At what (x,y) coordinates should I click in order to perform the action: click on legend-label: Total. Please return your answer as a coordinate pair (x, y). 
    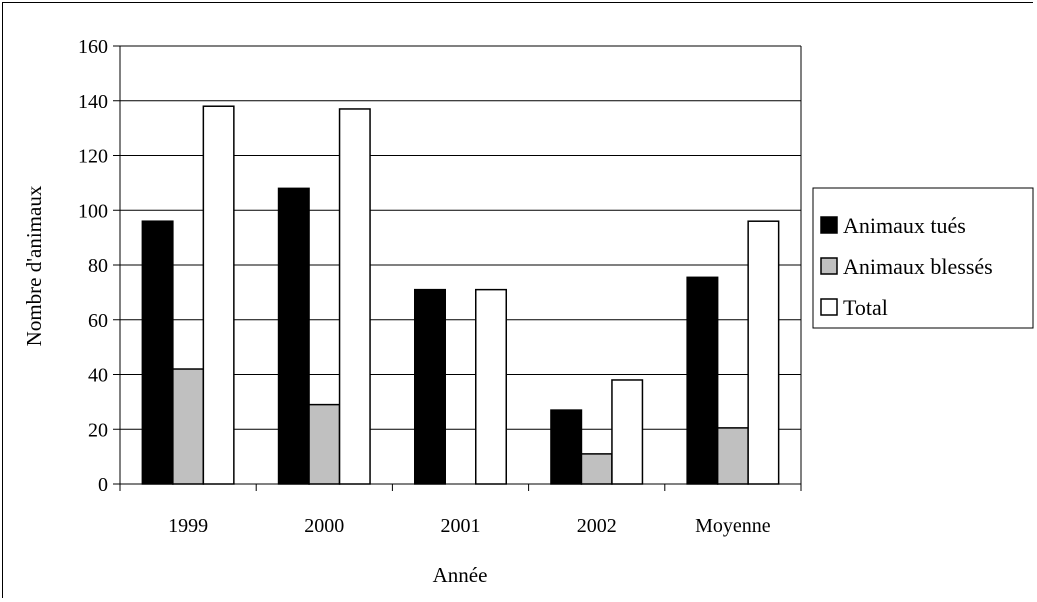
    Looking at the image, I should click on (865, 307).